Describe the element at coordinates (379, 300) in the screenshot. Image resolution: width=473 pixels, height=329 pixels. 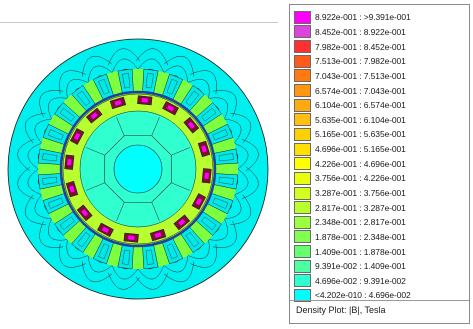
I see `legend-divider` at that location.